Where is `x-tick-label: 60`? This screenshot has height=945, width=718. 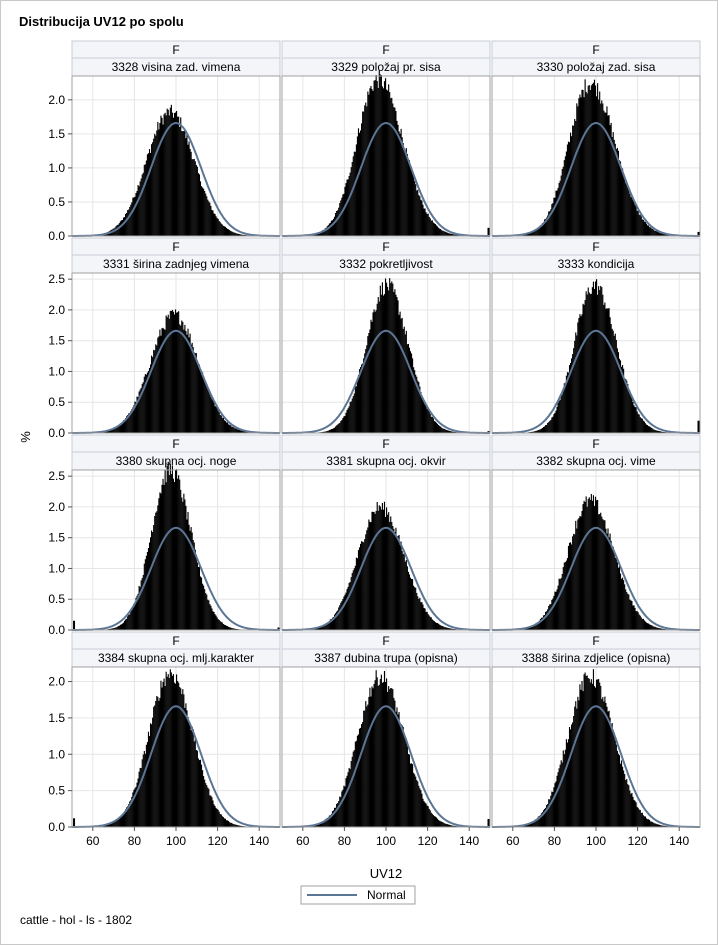 x-tick-label: 60 is located at coordinates (93, 841).